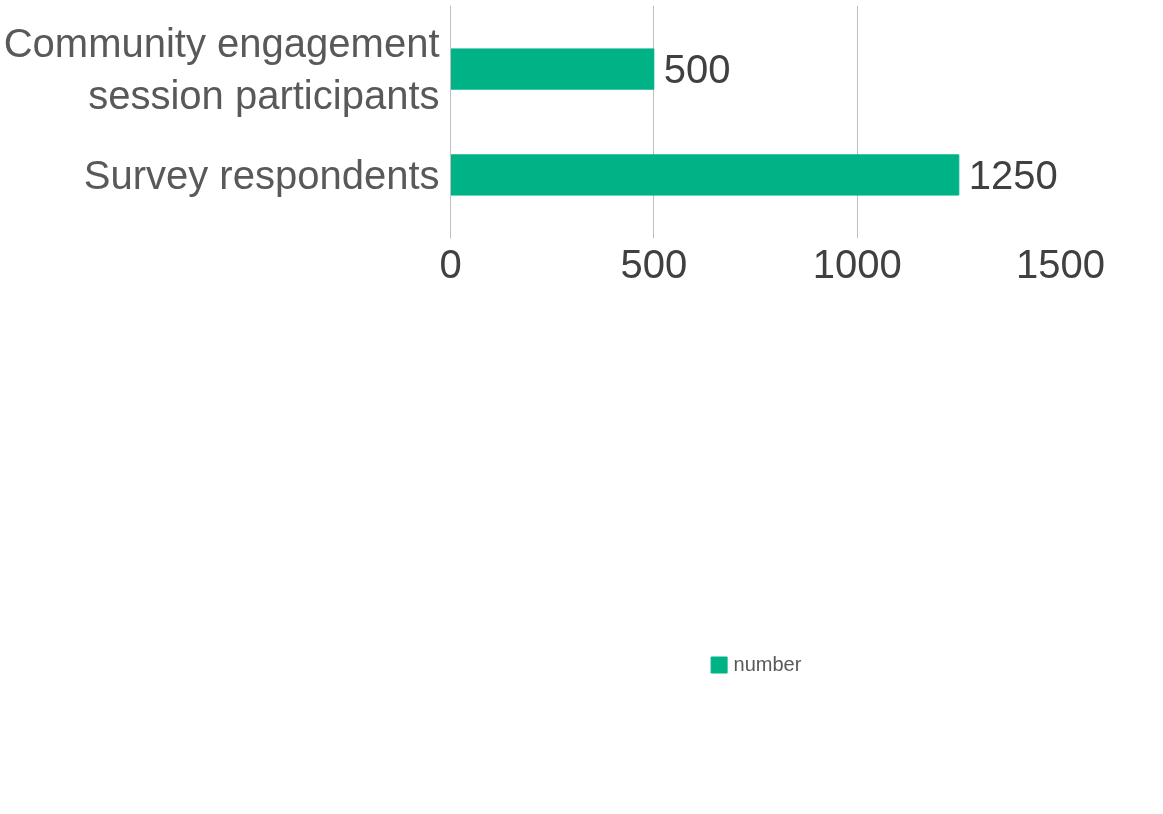 The height and width of the screenshot is (814, 1163). What do you see at coordinates (857, 263) in the screenshot?
I see `x-tick-label: 1000` at bounding box center [857, 263].